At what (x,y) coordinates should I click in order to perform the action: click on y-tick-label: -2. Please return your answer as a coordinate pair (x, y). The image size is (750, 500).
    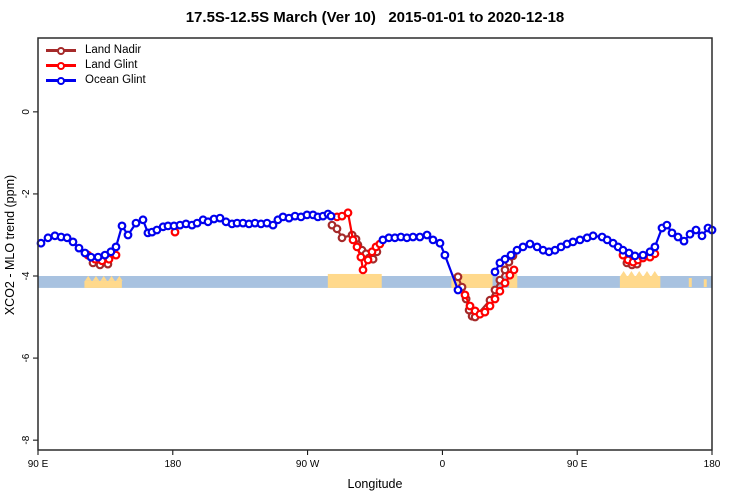
    Looking at the image, I should click on (26, 193).